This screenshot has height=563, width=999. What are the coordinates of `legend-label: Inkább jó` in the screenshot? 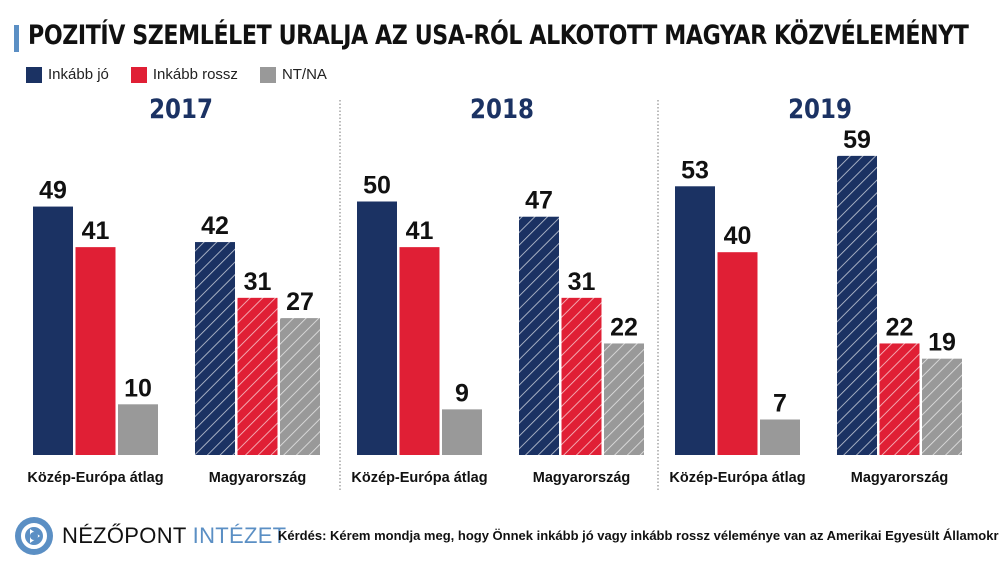 It's located at (78, 74).